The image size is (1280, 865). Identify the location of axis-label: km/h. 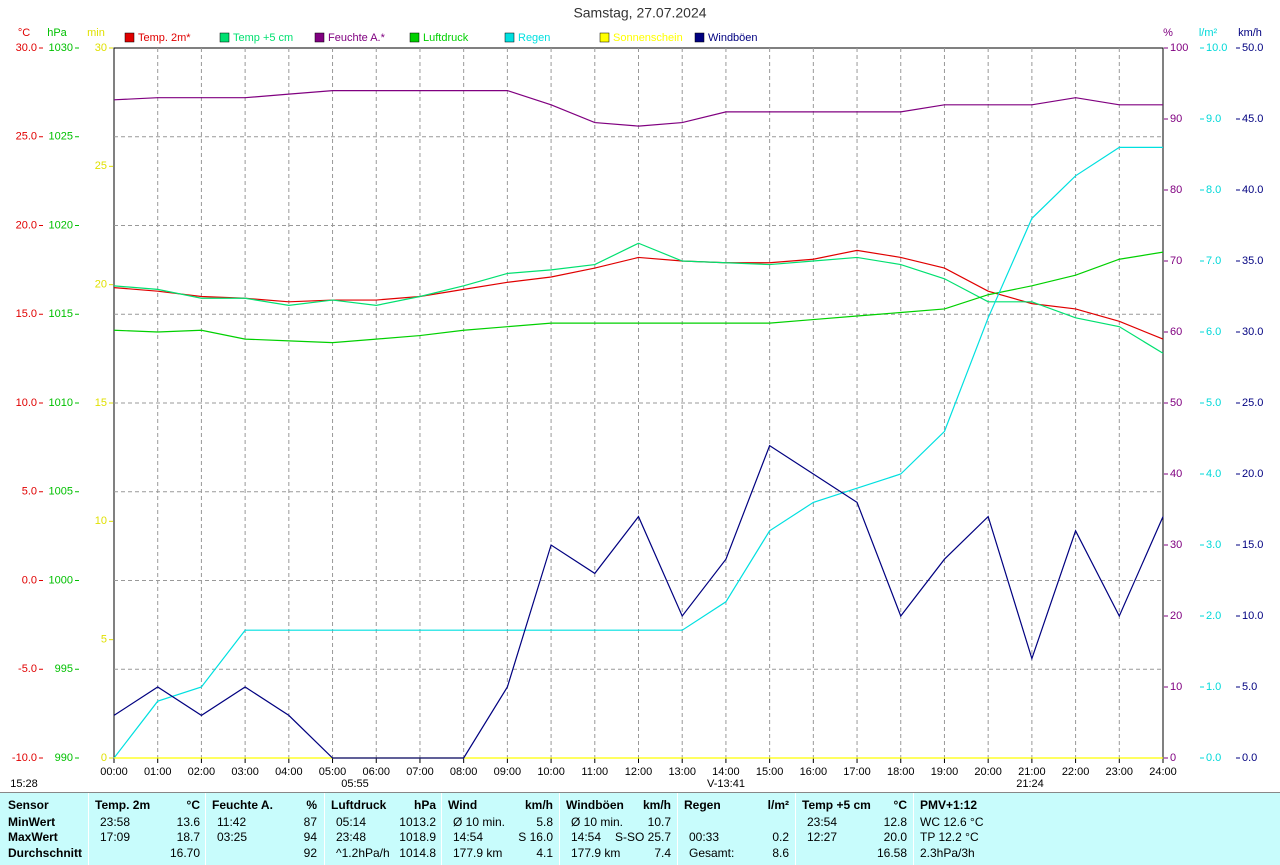
(1250, 33).